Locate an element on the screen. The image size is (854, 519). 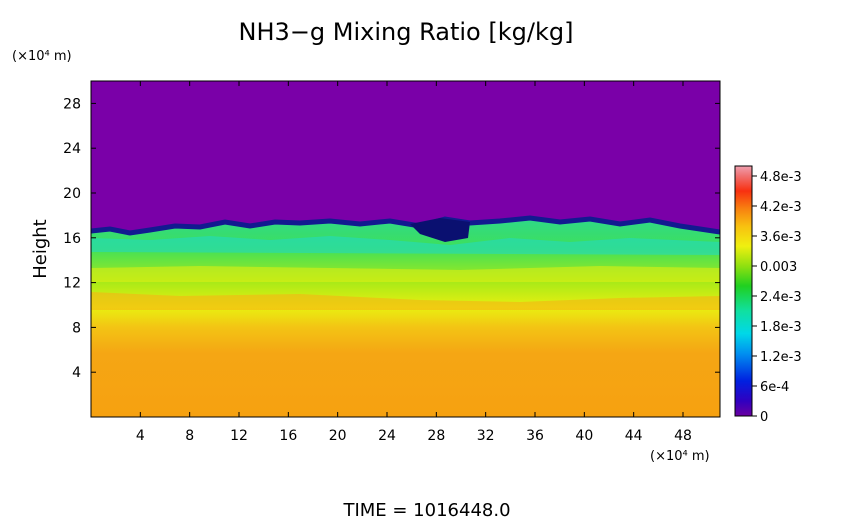
orange-wavy-band is located at coordinates (405, 301).